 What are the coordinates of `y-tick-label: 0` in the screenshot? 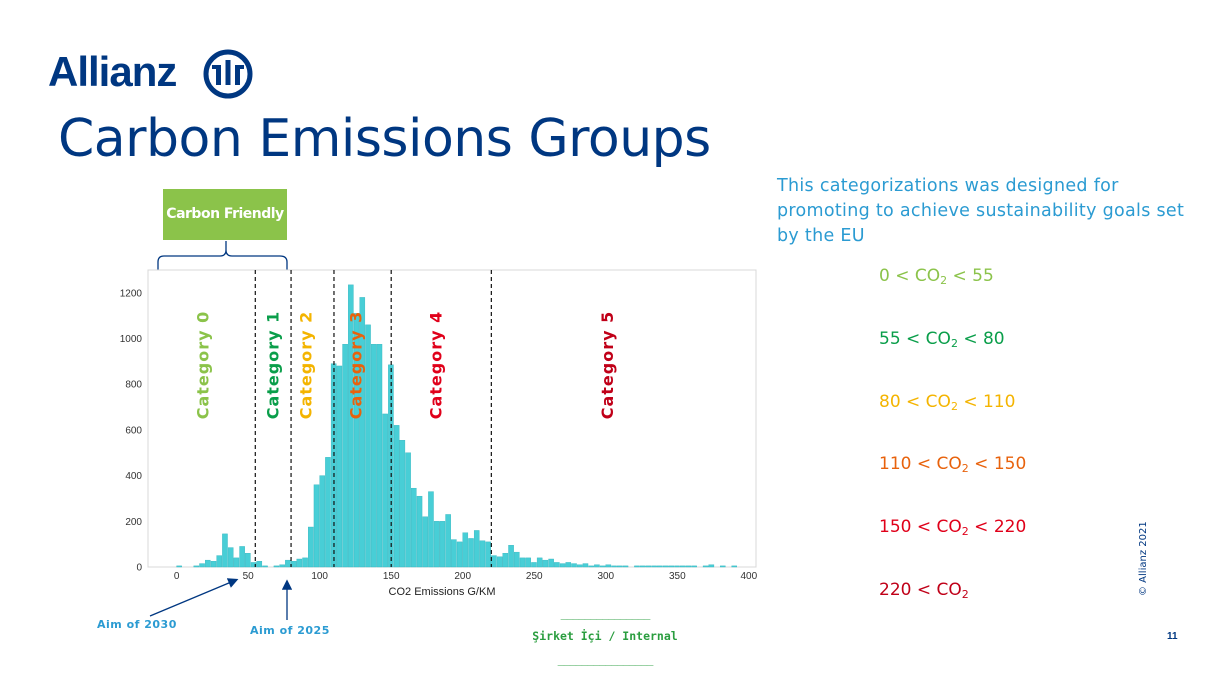 It's located at (139, 568).